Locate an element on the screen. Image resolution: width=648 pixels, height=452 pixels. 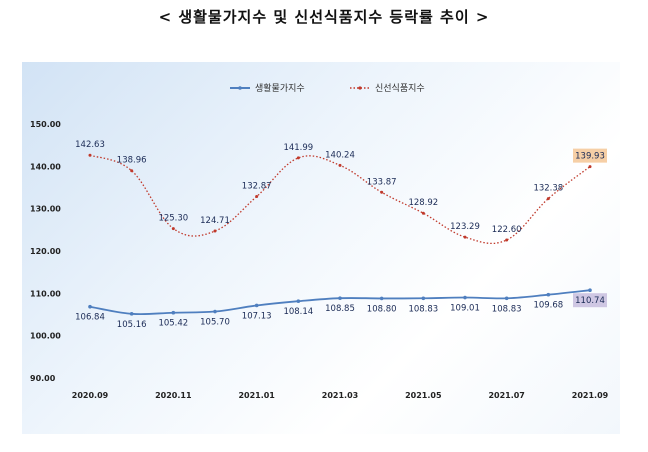
data-label: 108.85 is located at coordinates (340, 309).